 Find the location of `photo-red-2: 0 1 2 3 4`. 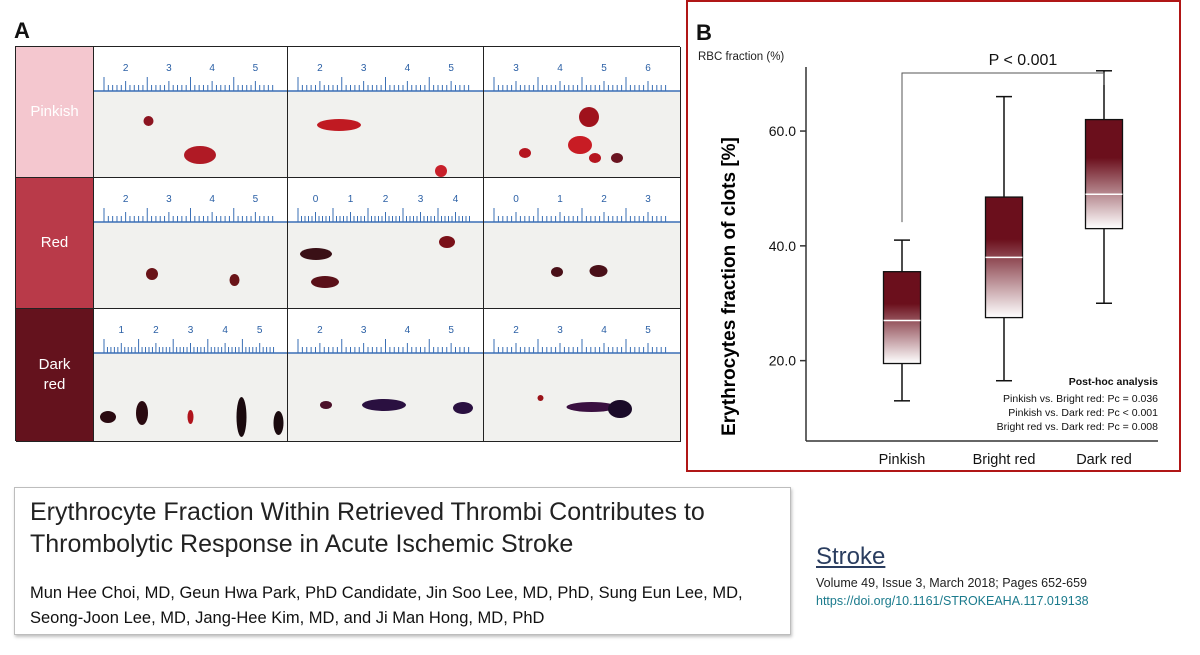

photo-red-2: 0 1 2 3 4 is located at coordinates (386, 243).